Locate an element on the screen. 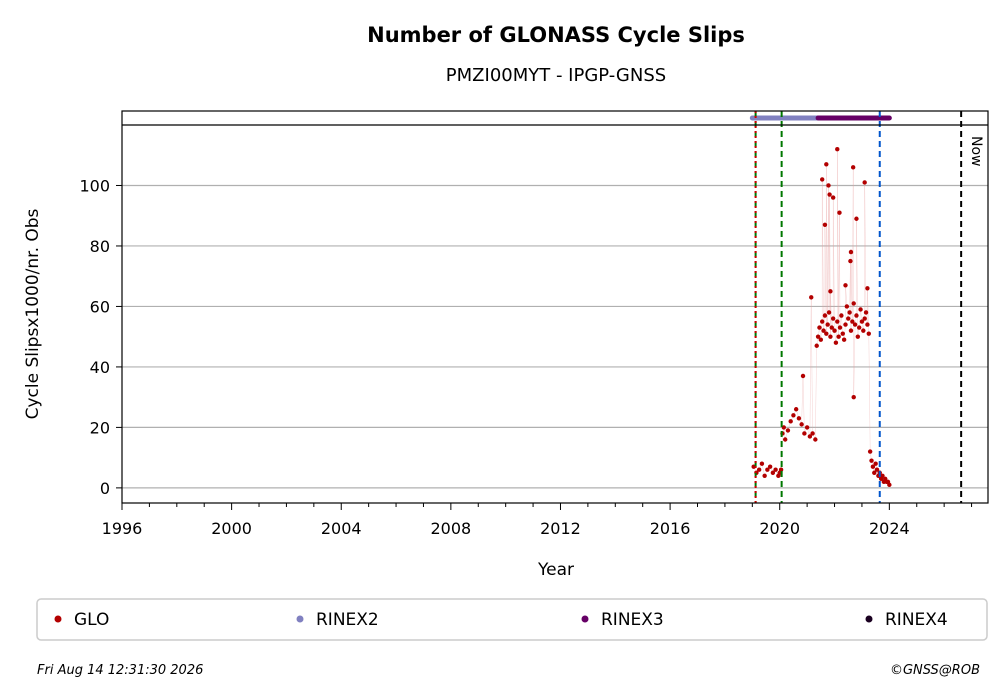 The width and height of the screenshot is (1008, 699). series-trace is located at coordinates (821, 317).